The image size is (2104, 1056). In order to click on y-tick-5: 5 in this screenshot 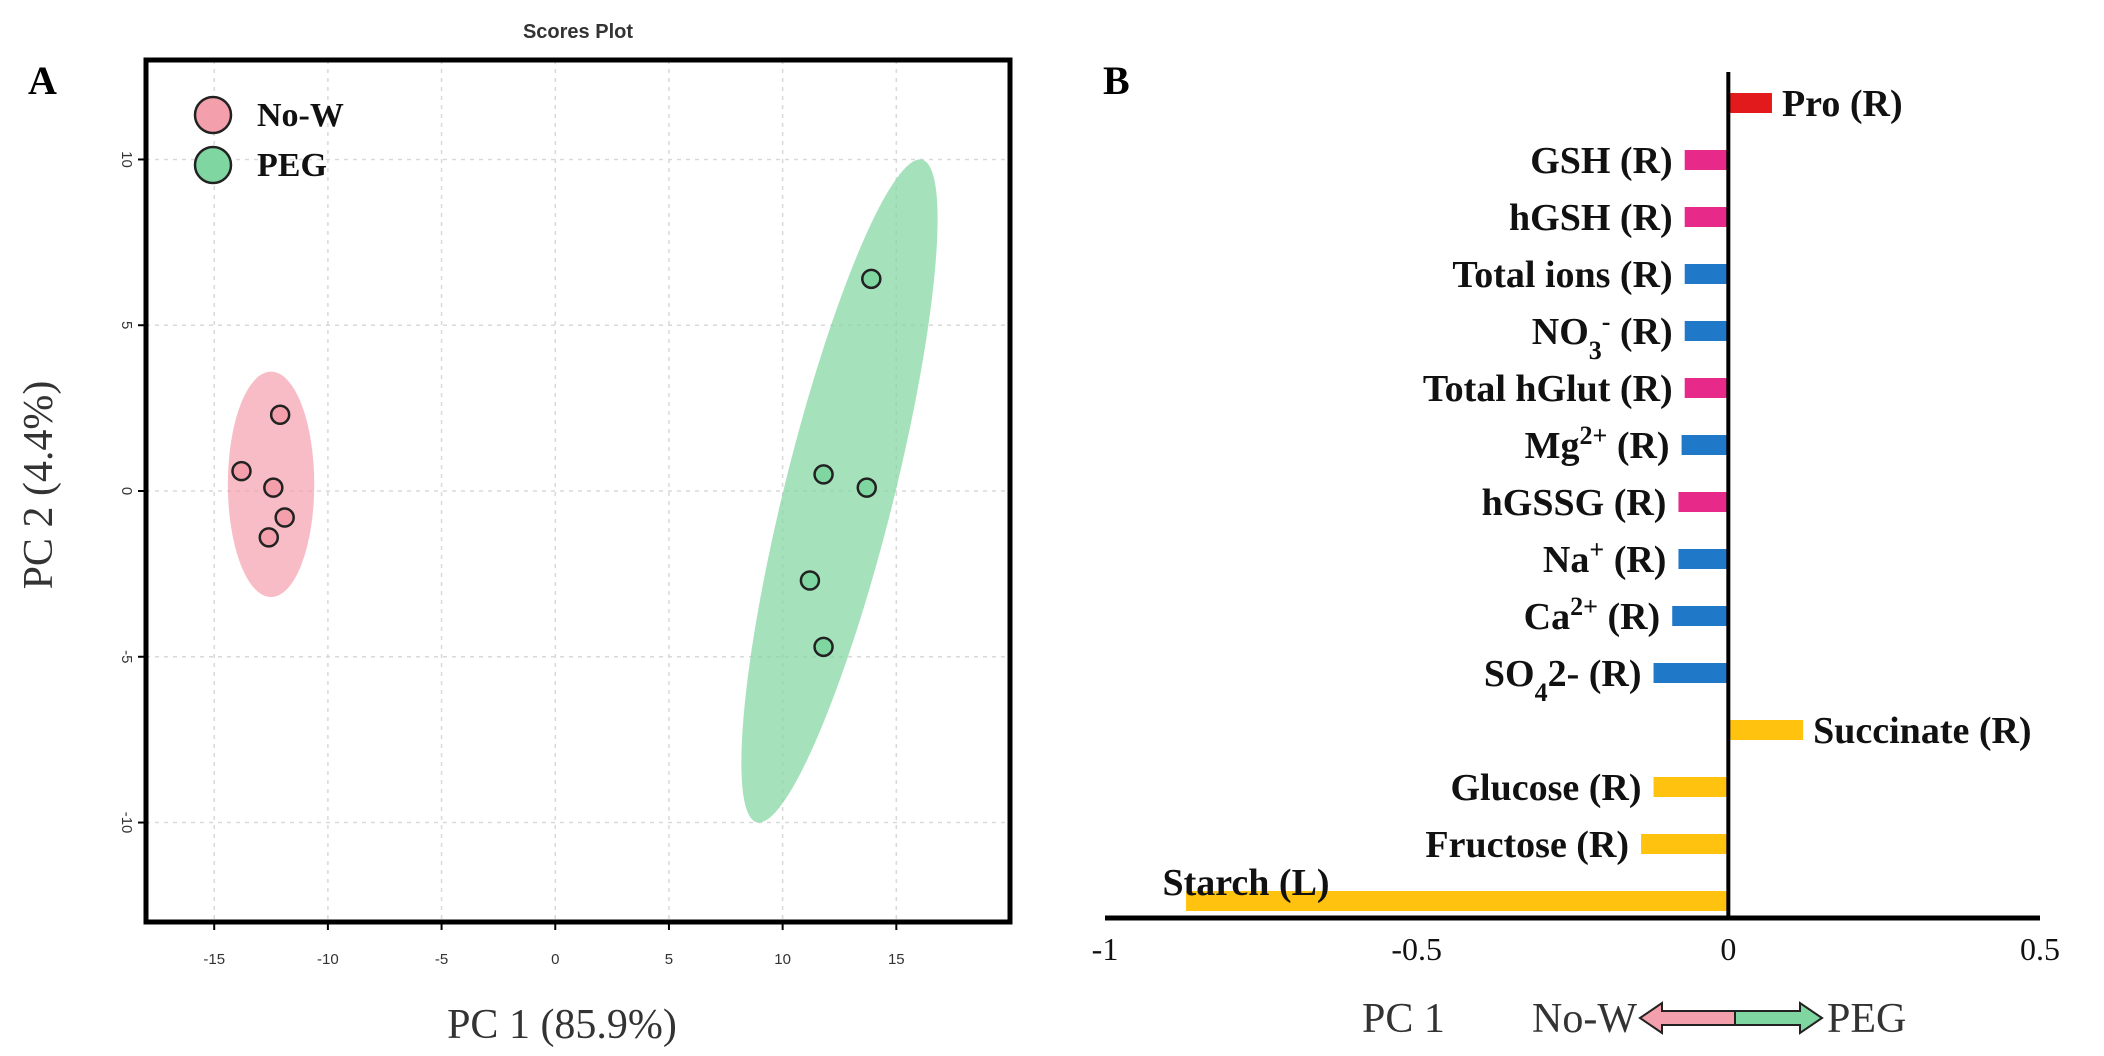, I will do `click(126, 325)`.